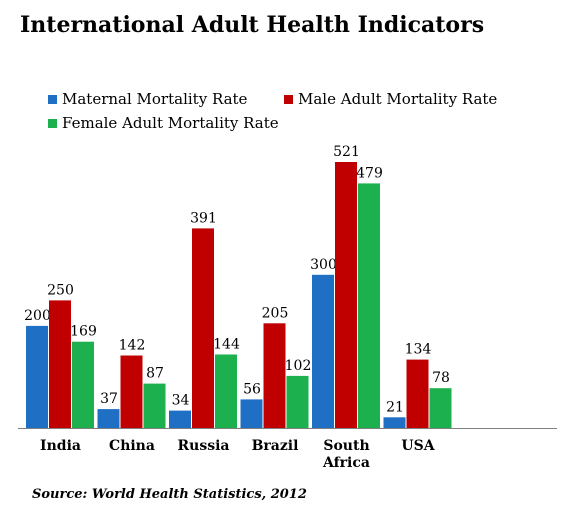 Image resolution: width=575 pixels, height=527 pixels. What do you see at coordinates (132, 346) in the screenshot?
I see `data-label-china-male-adult-mortality-rate: 142` at bounding box center [132, 346].